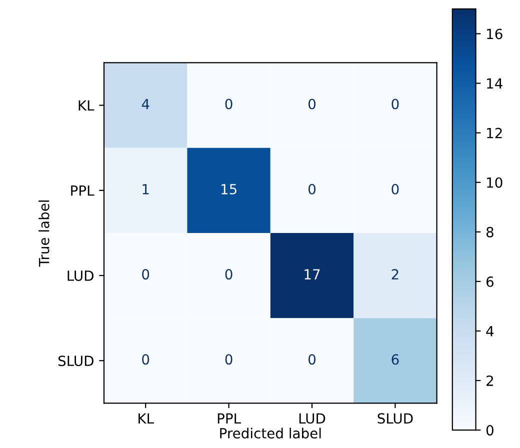 The image size is (520, 448). What do you see at coordinates (395, 418) in the screenshot?
I see `x-tick-label: SLUD` at bounding box center [395, 418].